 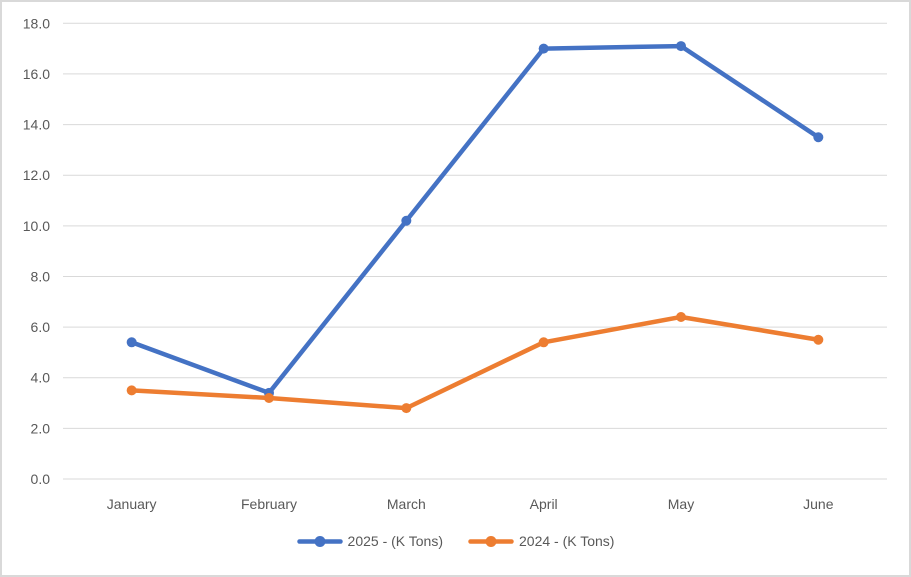 I want to click on y-axis-tick-labels: 0.0 2.0 4.0 6.0 8.0 10.0 12.0 14.0 16.0 18.0, so click(x=36, y=251).